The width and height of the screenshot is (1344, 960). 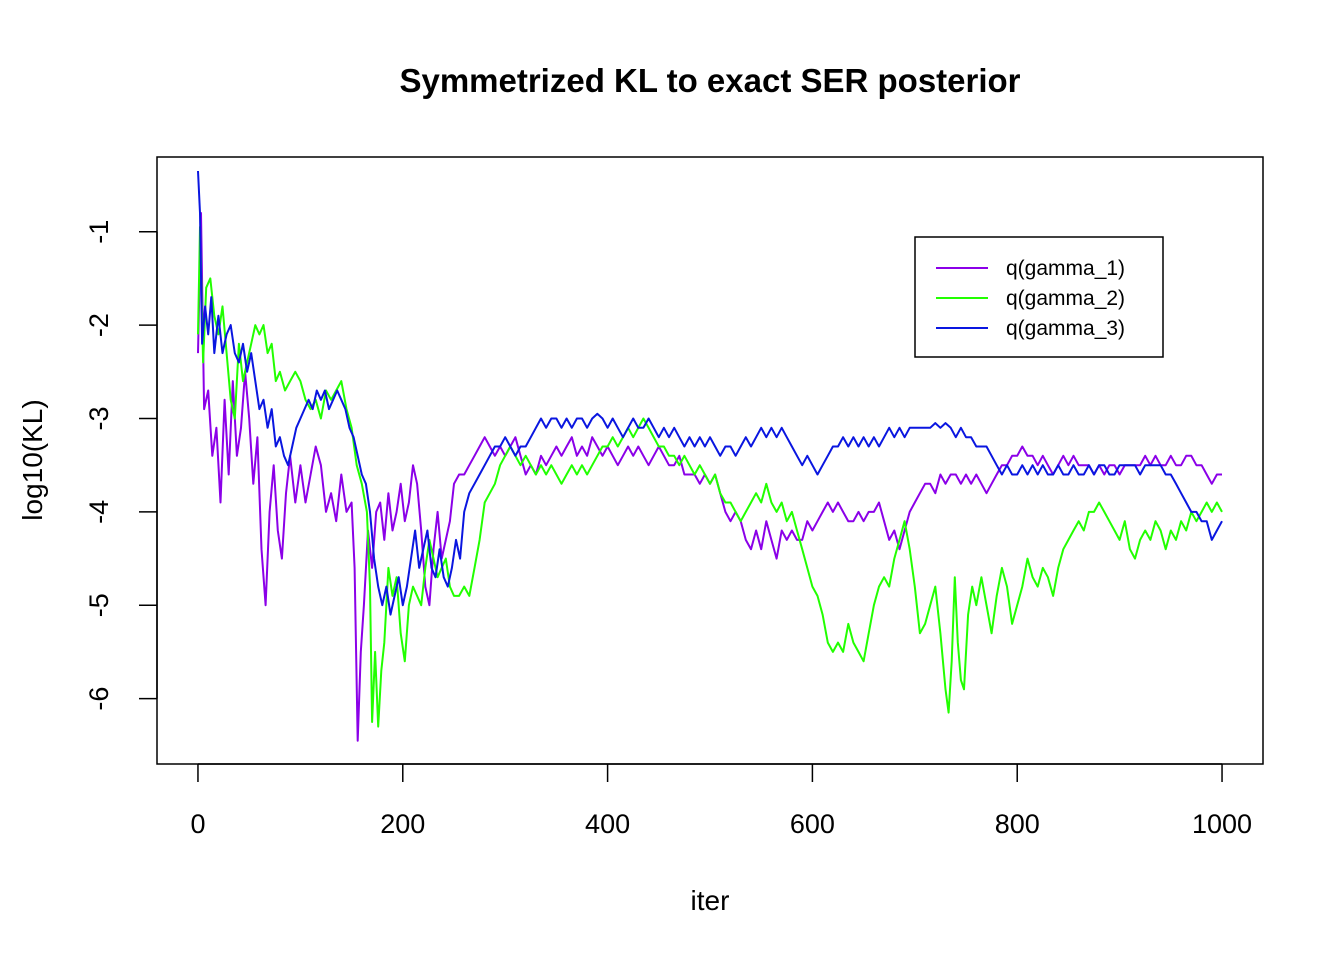 I want to click on x-axis: 0 200 400 600 800 1000, so click(x=721, y=801).